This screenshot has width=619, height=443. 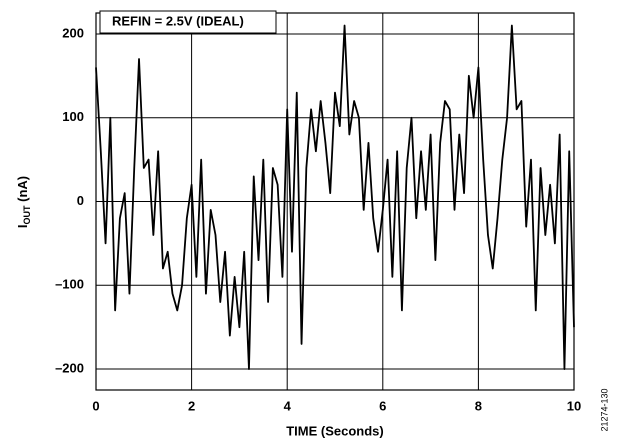 I want to click on y-axis-label: IOUT (nA), so click(x=23, y=202).